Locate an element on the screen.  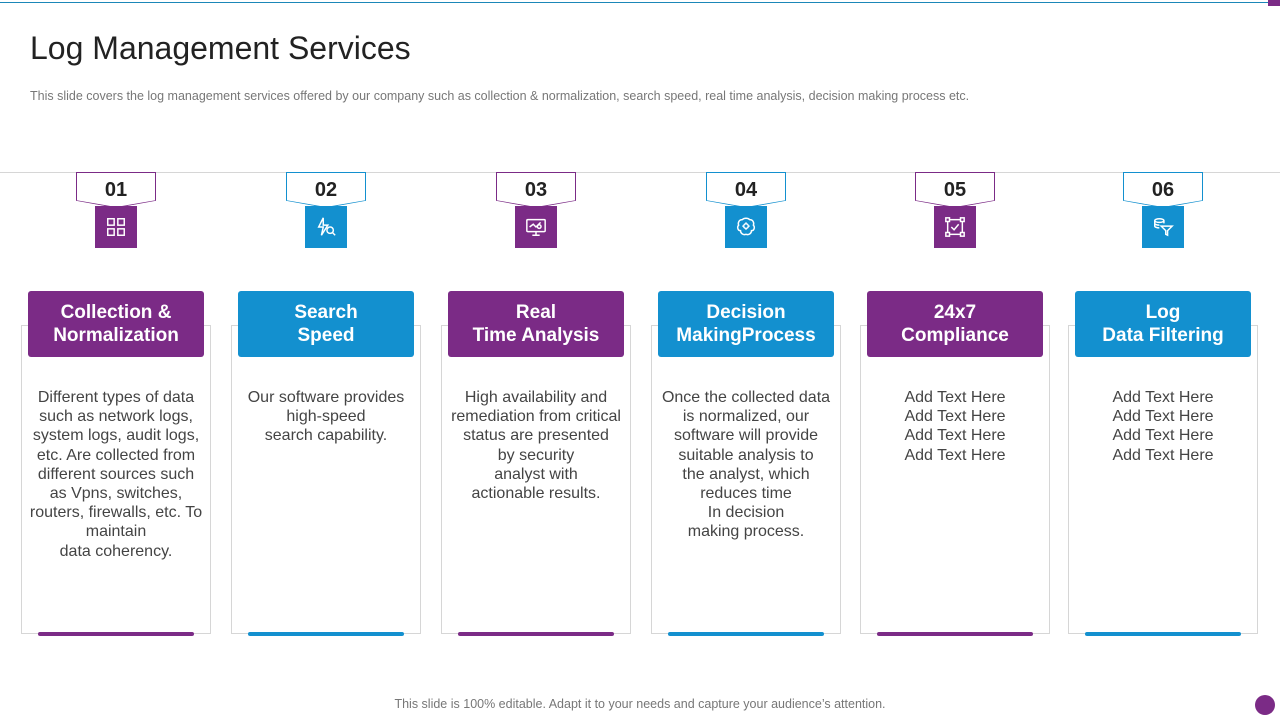
card-number-tab: 06 is located at coordinates (1163, 190).